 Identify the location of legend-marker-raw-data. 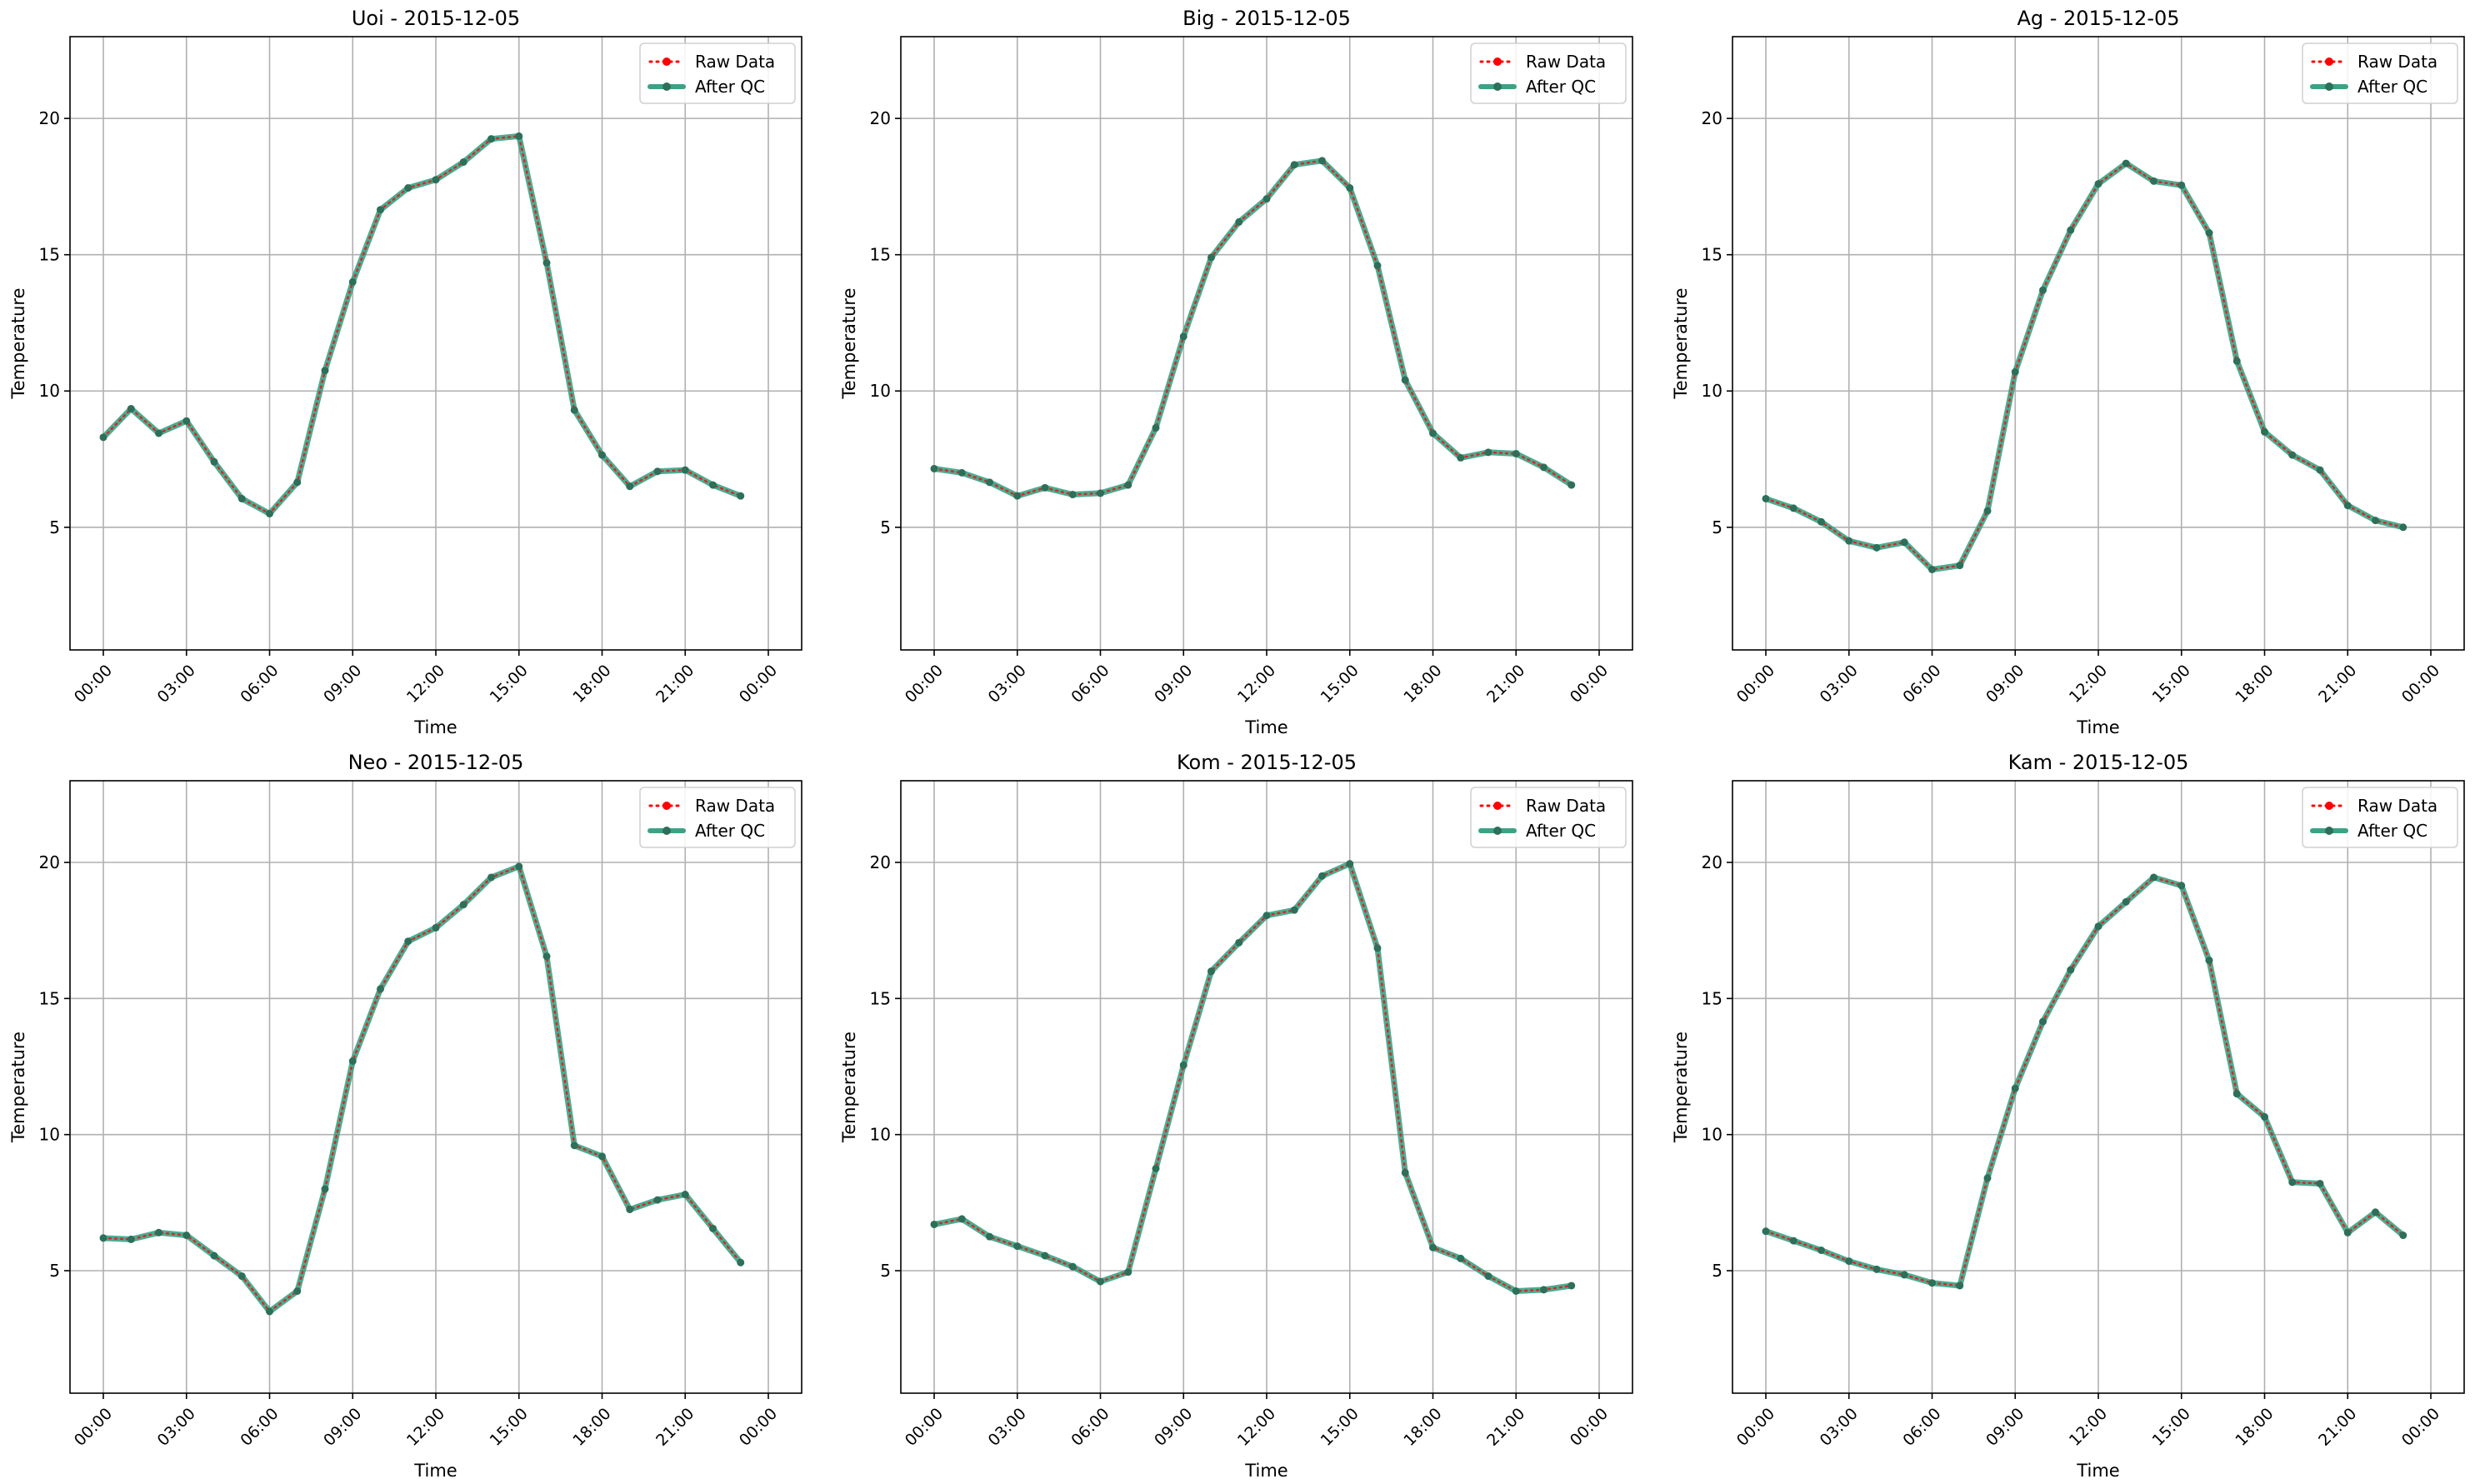
(2329, 62).